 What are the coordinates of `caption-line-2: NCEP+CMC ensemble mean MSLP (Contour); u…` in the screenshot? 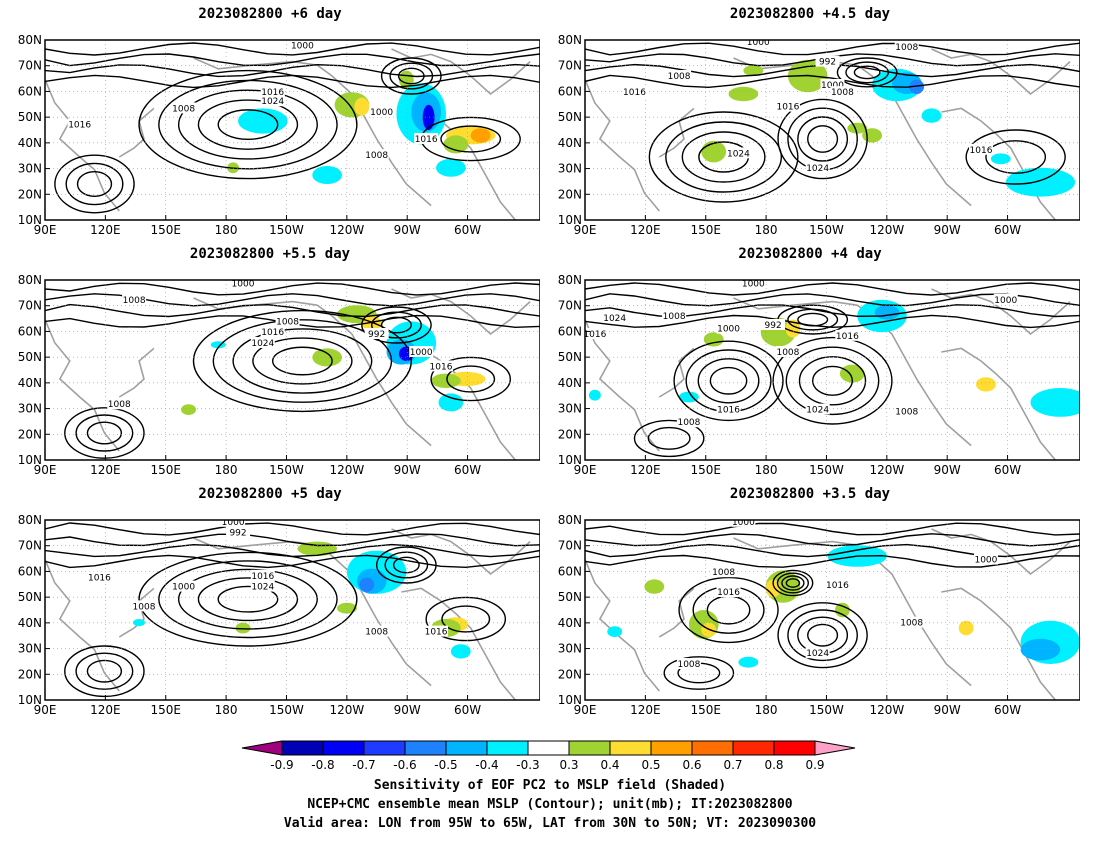 It's located at (550, 804).